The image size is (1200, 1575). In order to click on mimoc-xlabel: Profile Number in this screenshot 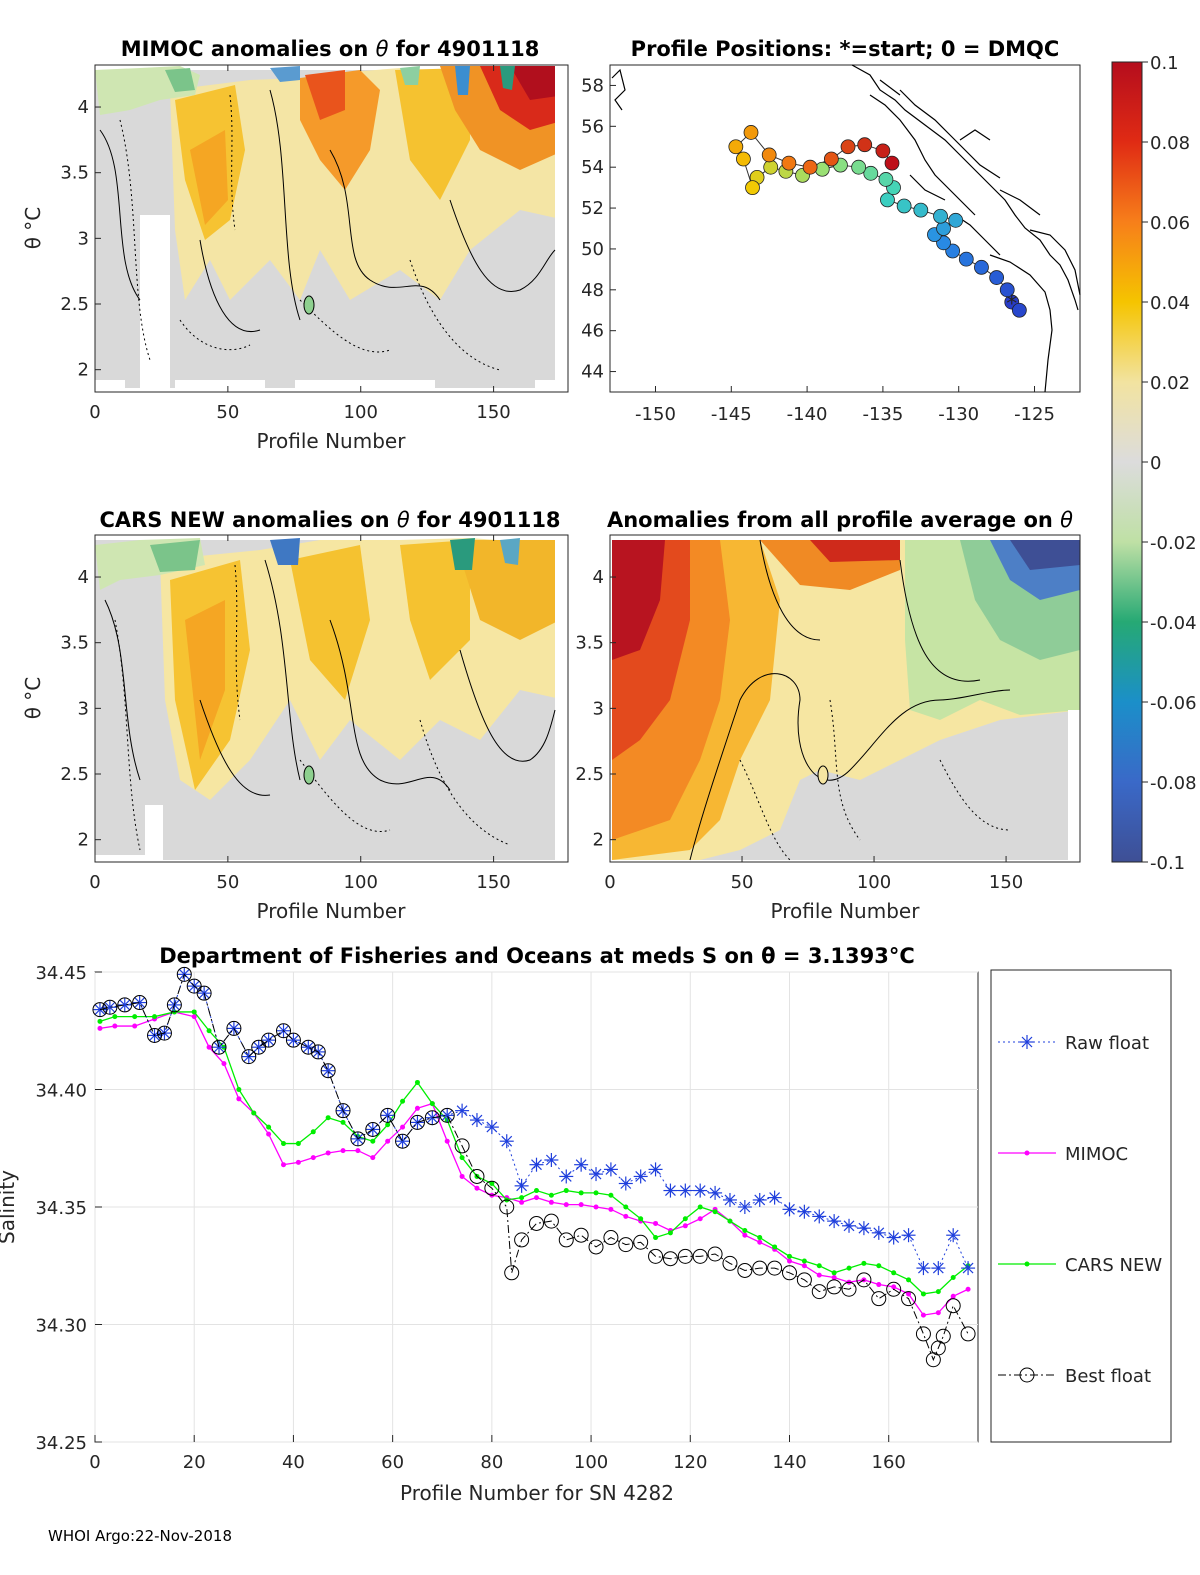, I will do `click(332, 441)`.